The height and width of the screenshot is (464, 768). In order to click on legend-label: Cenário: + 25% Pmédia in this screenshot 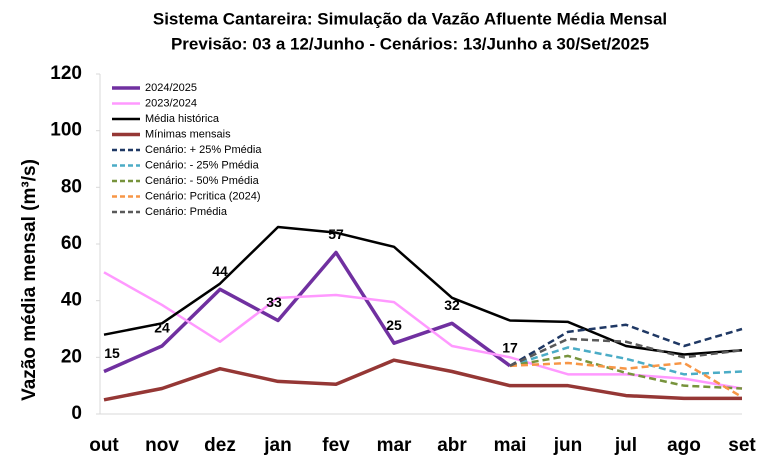, I will do `click(203, 150)`.